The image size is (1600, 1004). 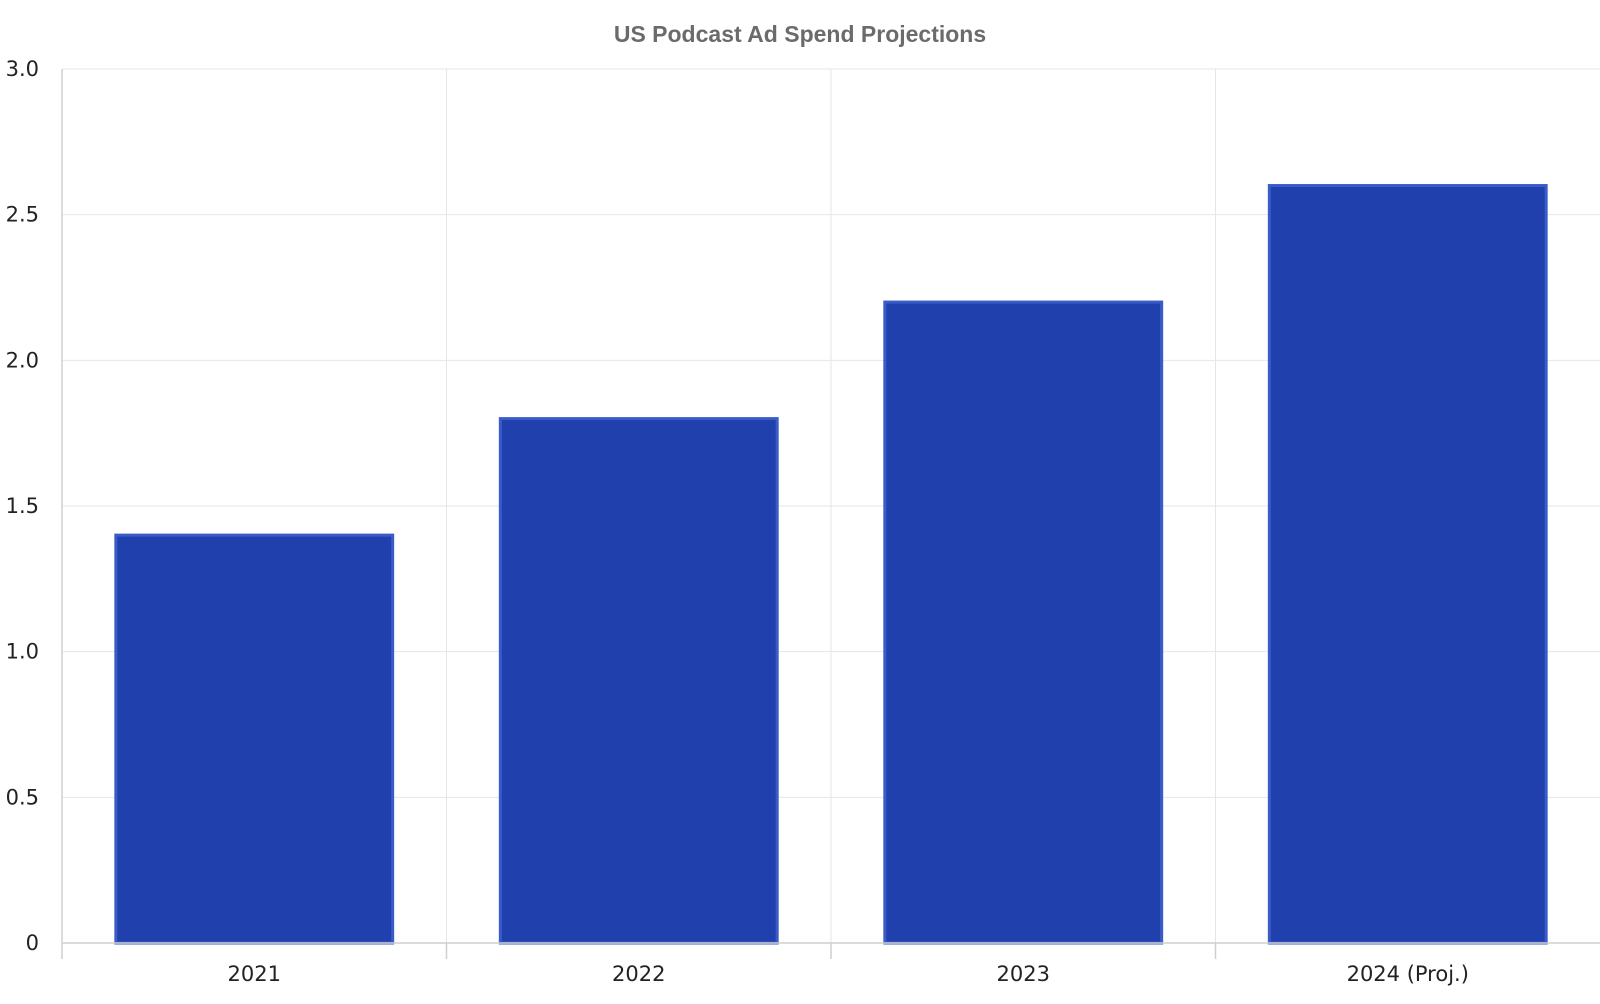 I want to click on x-tick-label: 2021, so click(x=254, y=974).